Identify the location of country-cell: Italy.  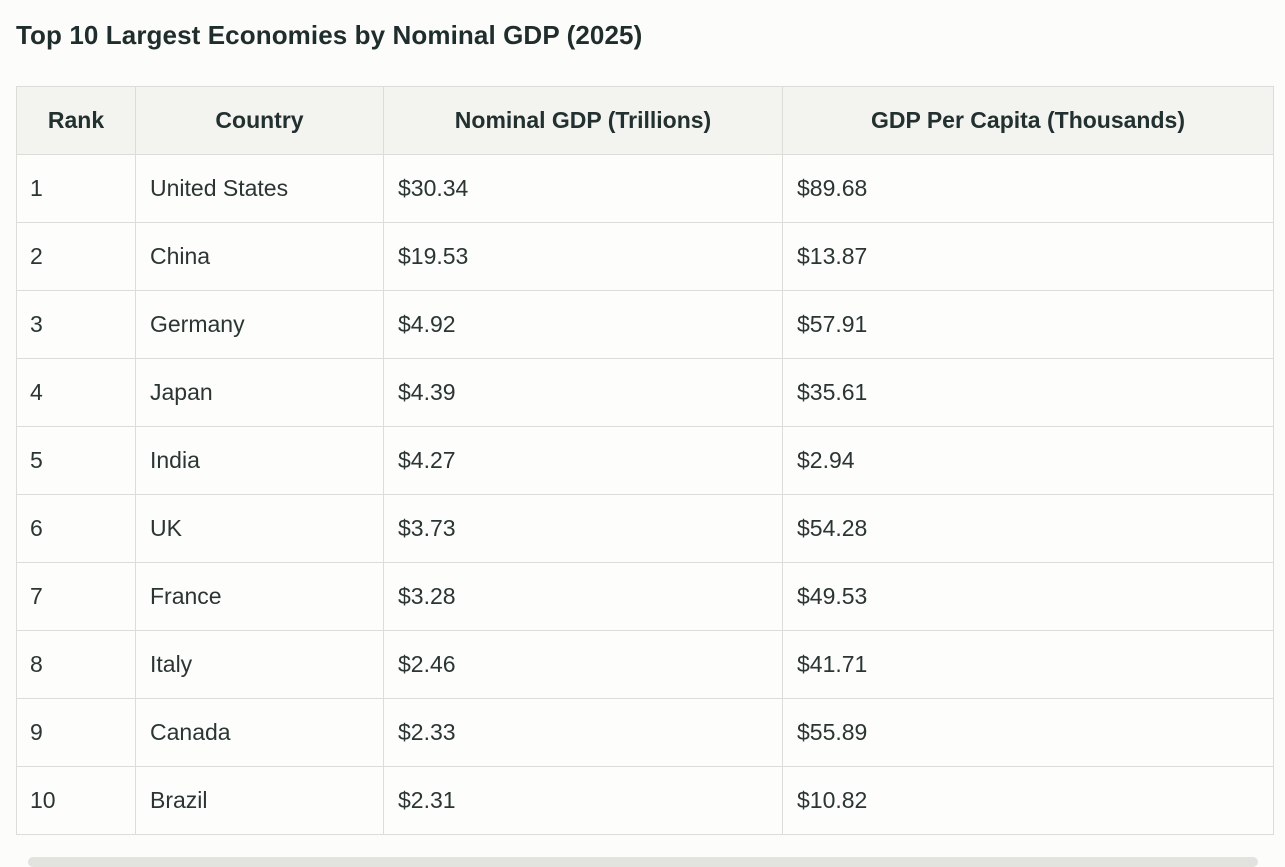
(259, 664).